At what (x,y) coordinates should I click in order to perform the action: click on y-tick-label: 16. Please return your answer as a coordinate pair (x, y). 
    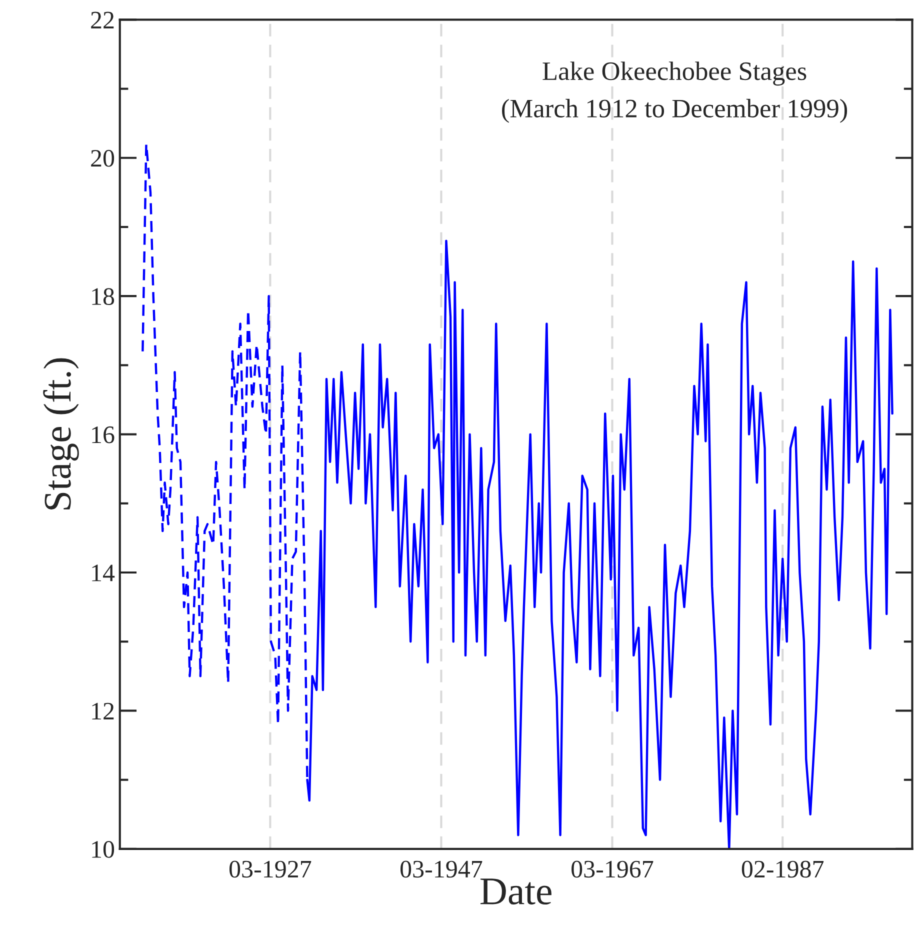
    Looking at the image, I should click on (103, 435).